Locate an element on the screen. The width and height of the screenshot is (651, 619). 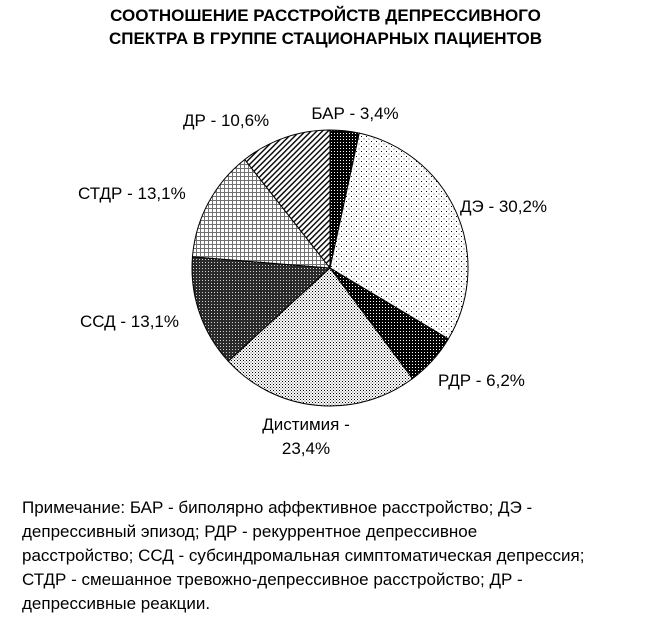
slice-label-ССД: ССД - 13,1% is located at coordinates (129, 321).